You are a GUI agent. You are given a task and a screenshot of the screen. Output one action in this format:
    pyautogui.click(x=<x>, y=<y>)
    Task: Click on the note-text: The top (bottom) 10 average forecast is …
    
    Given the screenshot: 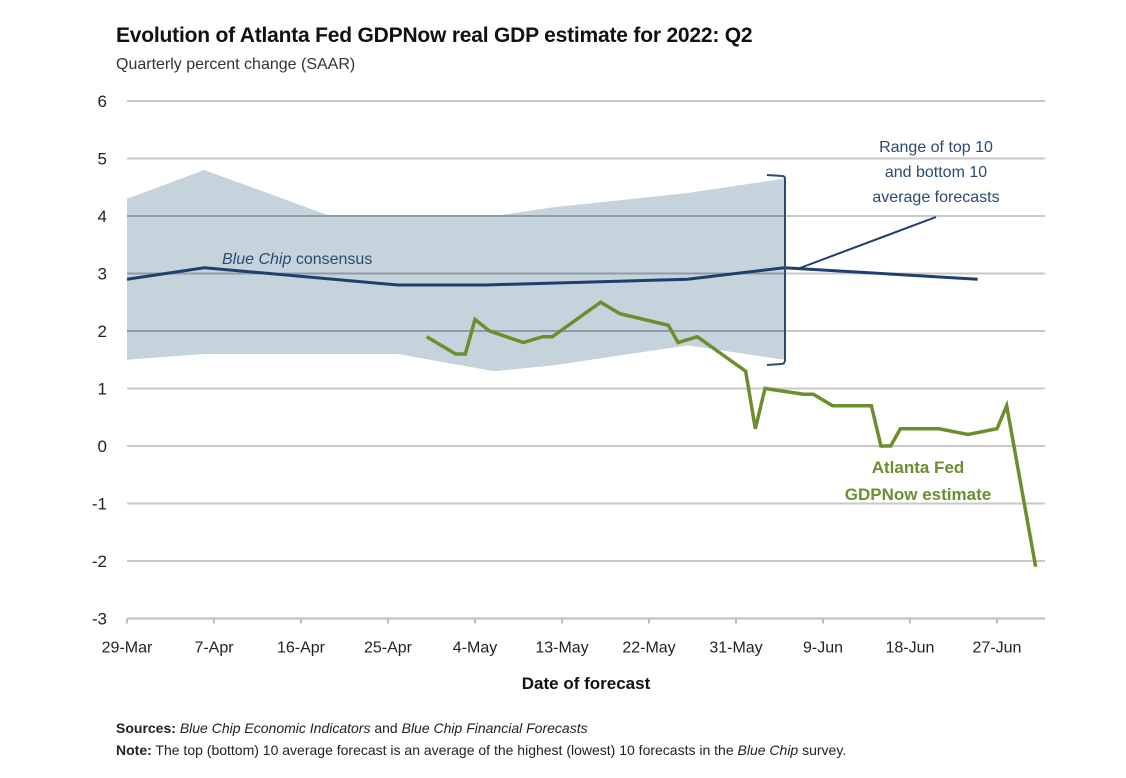 What is the action you would take?
    pyautogui.click(x=444, y=750)
    